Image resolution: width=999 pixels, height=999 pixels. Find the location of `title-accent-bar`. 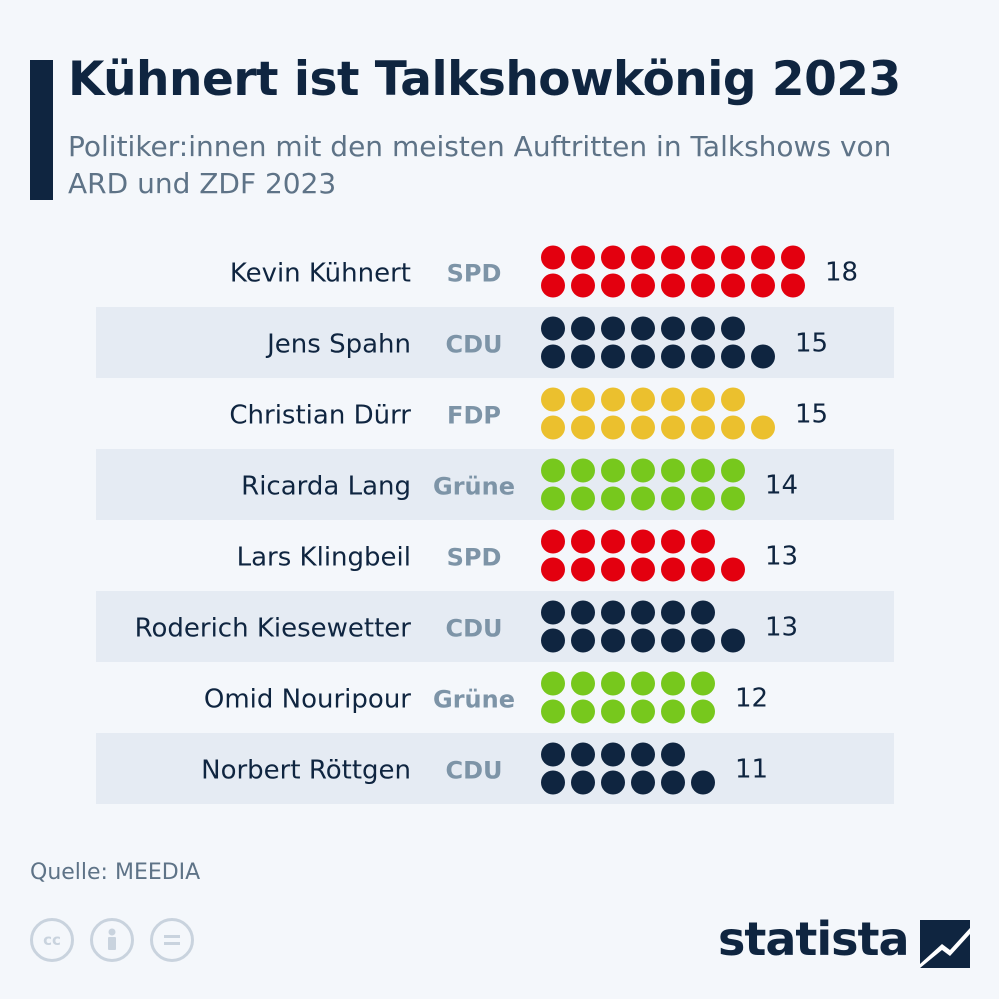

title-accent-bar is located at coordinates (41, 130).